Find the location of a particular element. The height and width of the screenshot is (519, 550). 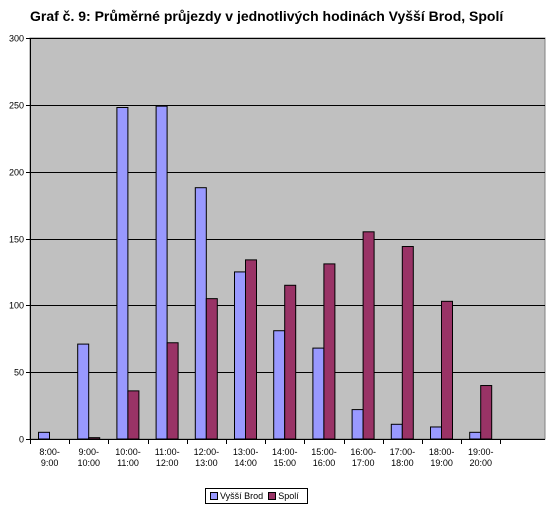

legend-label-series-1: Vyšší Brod is located at coordinates (242, 496).